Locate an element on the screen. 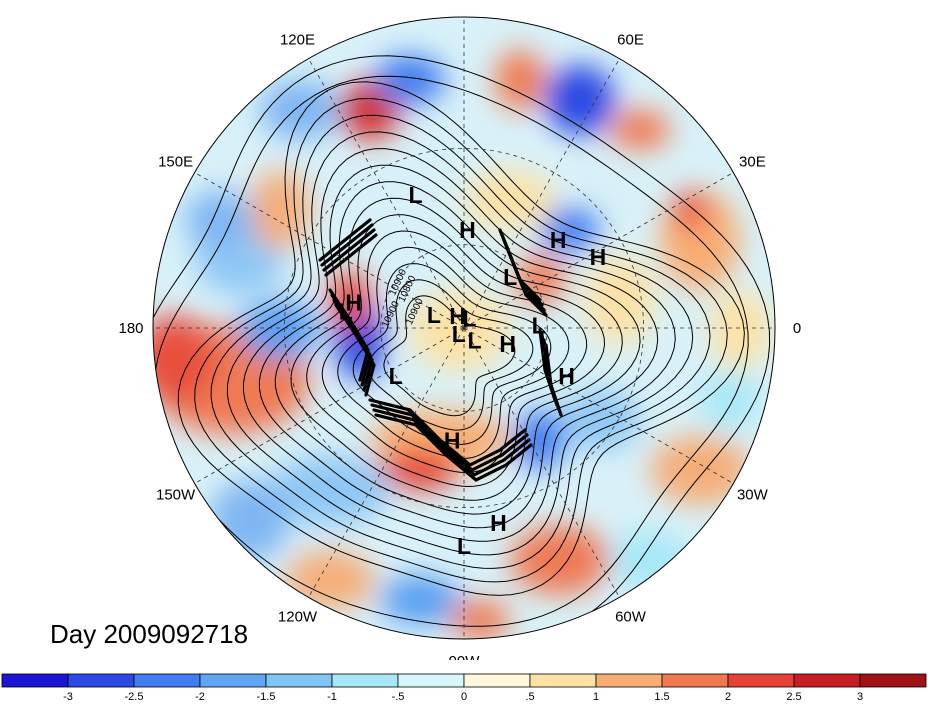  jet-stream-contours is located at coordinates (440, 350).